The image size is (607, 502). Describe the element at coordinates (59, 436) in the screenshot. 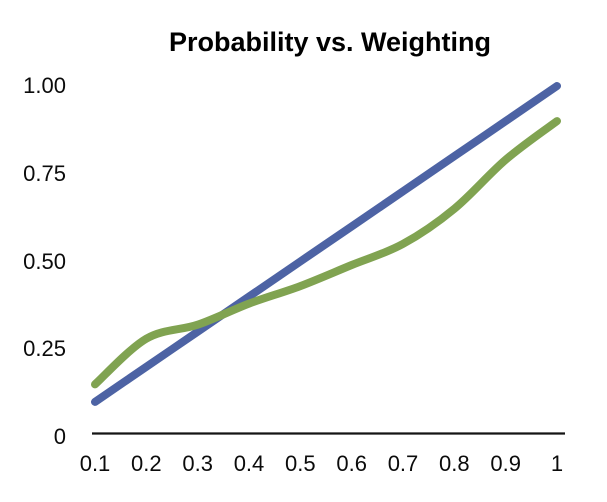

I see `y-tick-label: 0` at that location.